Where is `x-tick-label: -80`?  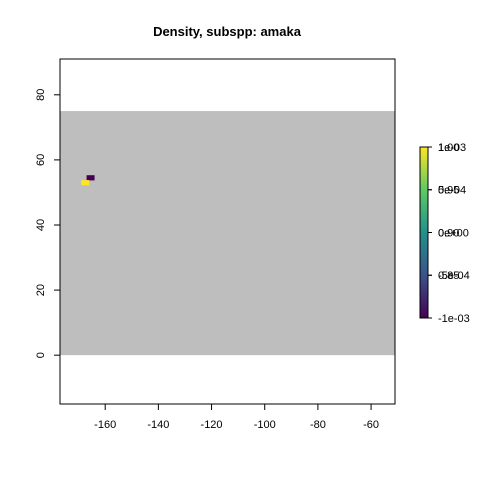
x-tick-label: -80 is located at coordinates (318, 425).